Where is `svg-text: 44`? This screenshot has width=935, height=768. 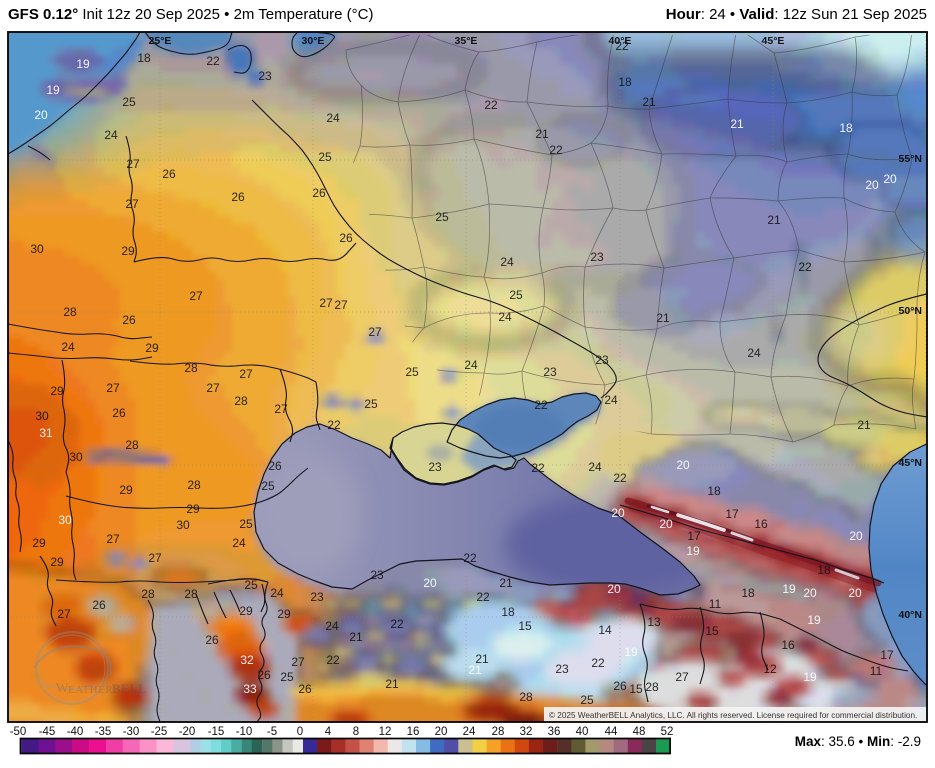 svg-text: 44 is located at coordinates (611, 732).